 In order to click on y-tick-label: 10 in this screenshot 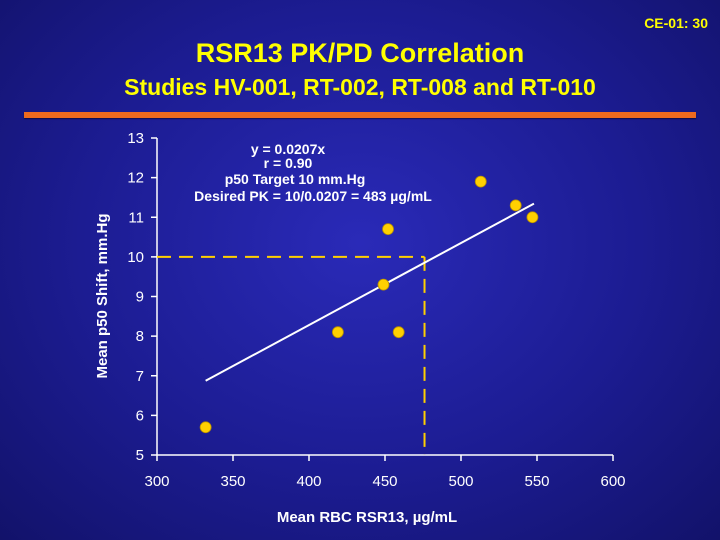, I will do `click(135, 257)`.